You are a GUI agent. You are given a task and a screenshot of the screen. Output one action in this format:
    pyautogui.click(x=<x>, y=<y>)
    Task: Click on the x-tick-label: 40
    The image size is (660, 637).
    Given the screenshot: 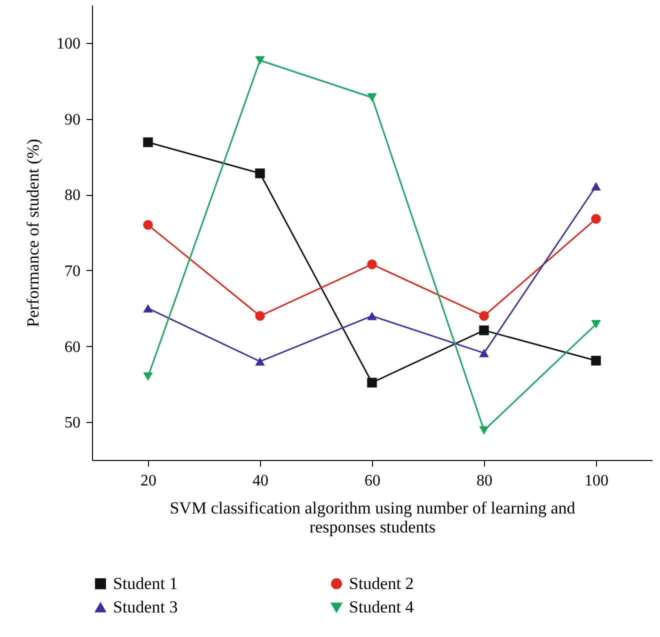 What is the action you would take?
    pyautogui.click(x=260, y=481)
    